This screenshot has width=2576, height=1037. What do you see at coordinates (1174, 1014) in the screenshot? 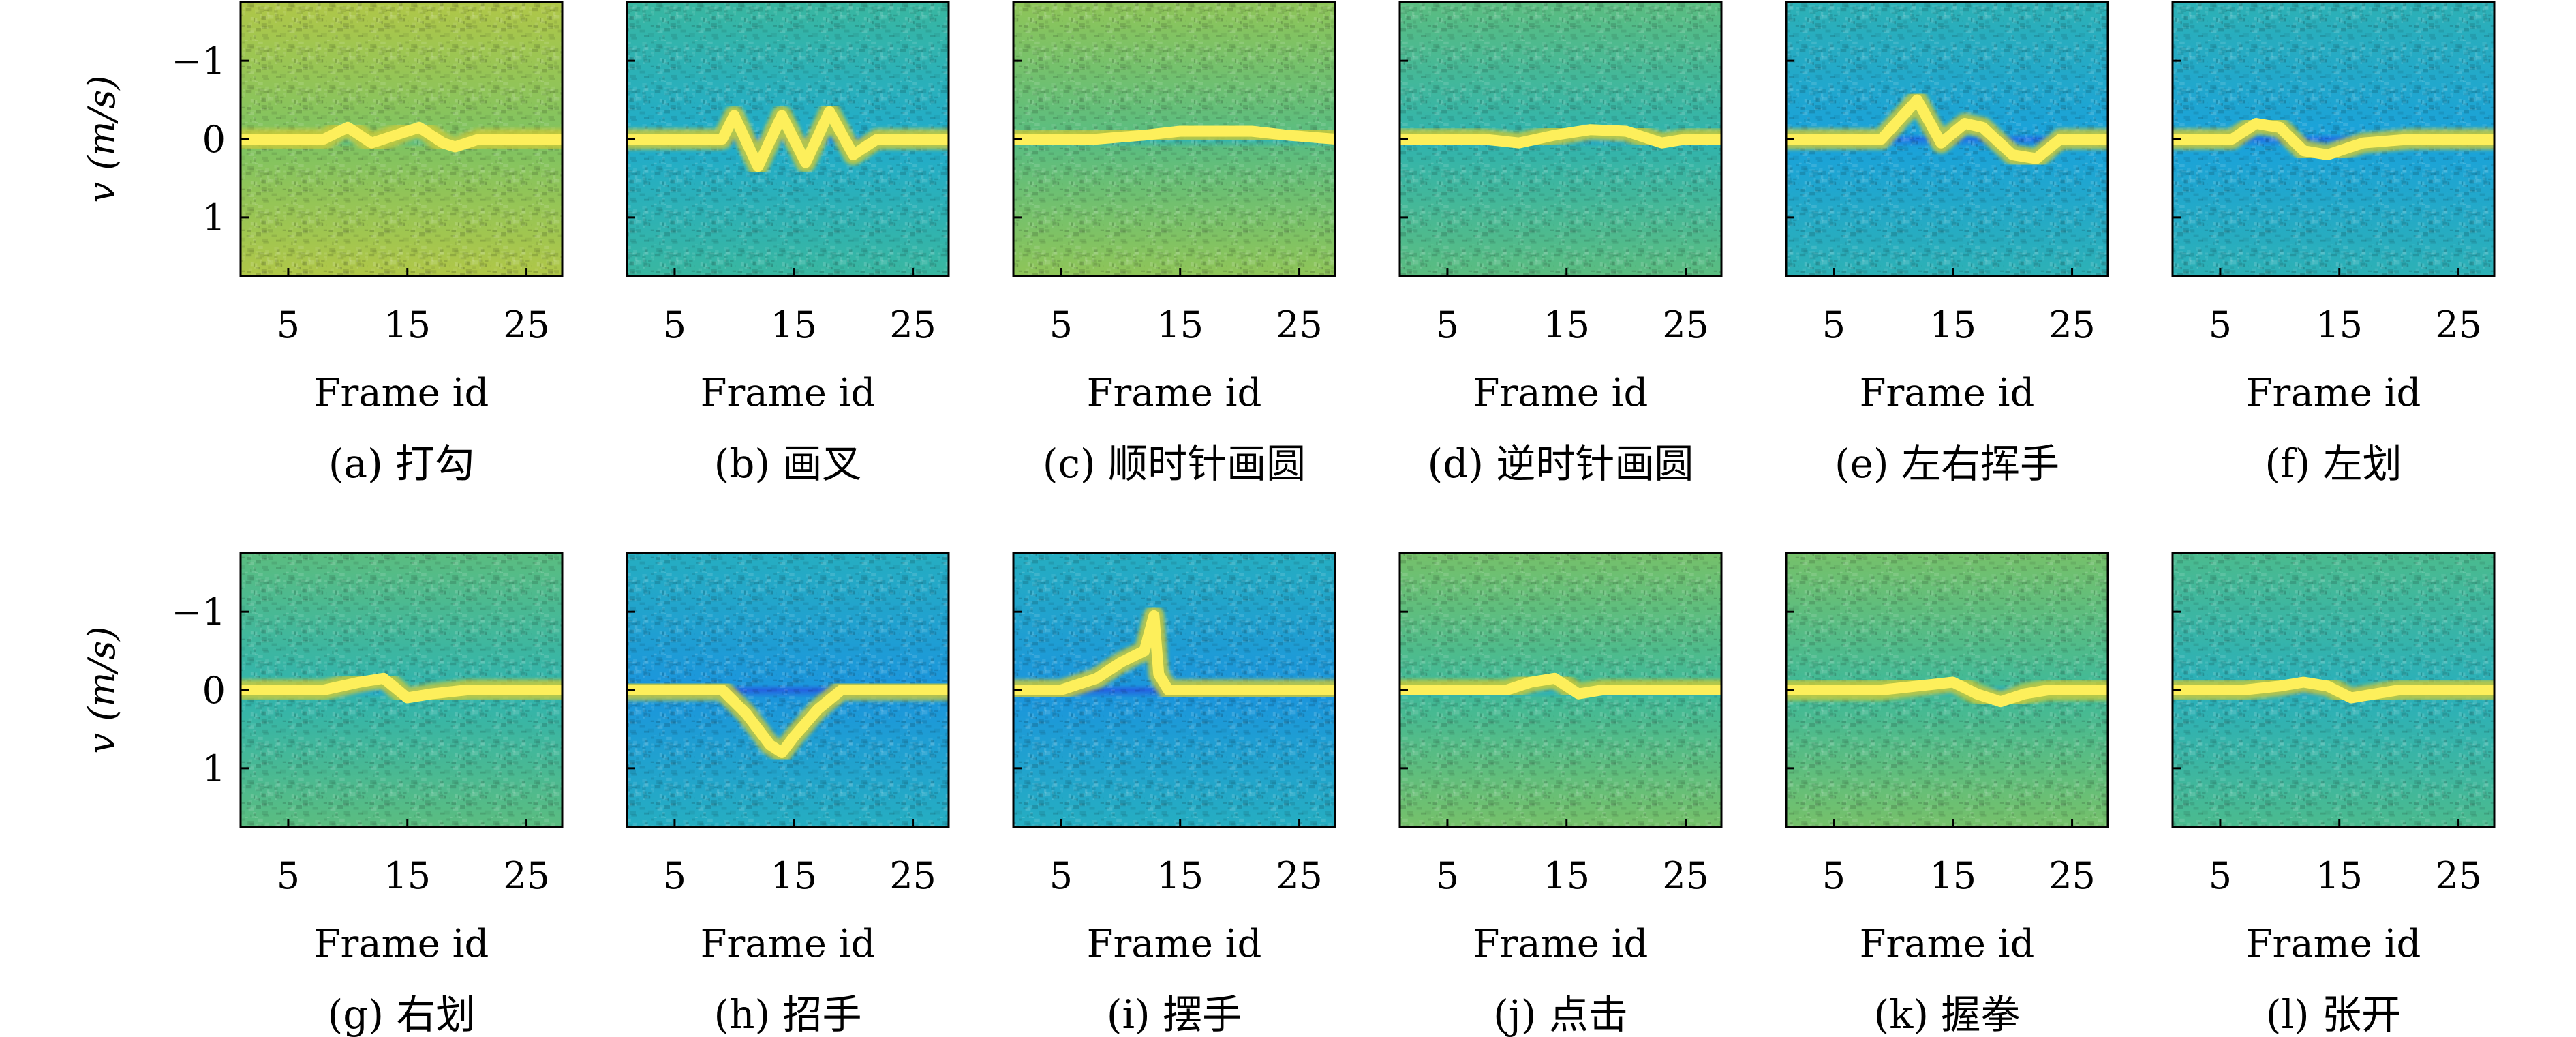
I see `panel-caption: (i) 摆手` at bounding box center [1174, 1014].